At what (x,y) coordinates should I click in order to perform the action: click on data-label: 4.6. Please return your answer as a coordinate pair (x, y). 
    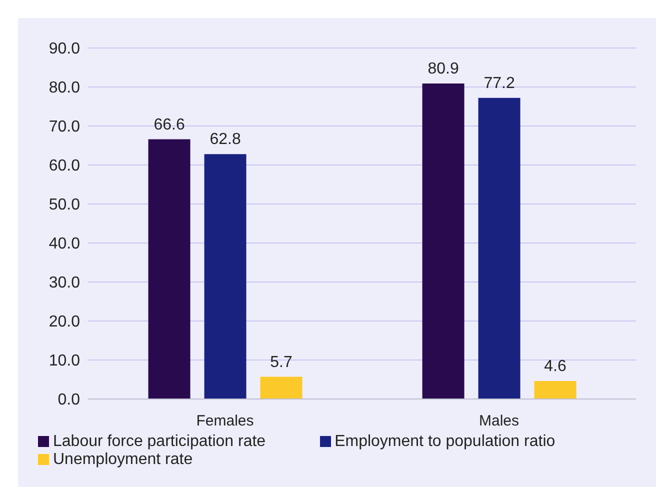
    Looking at the image, I should click on (555, 367).